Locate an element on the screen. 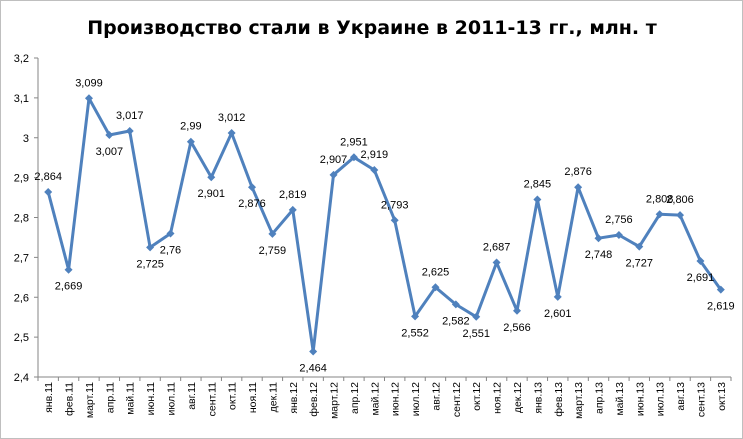 Image resolution: width=743 pixels, height=439 pixels. x-tick-label: апр.12 is located at coordinates (355, 398).